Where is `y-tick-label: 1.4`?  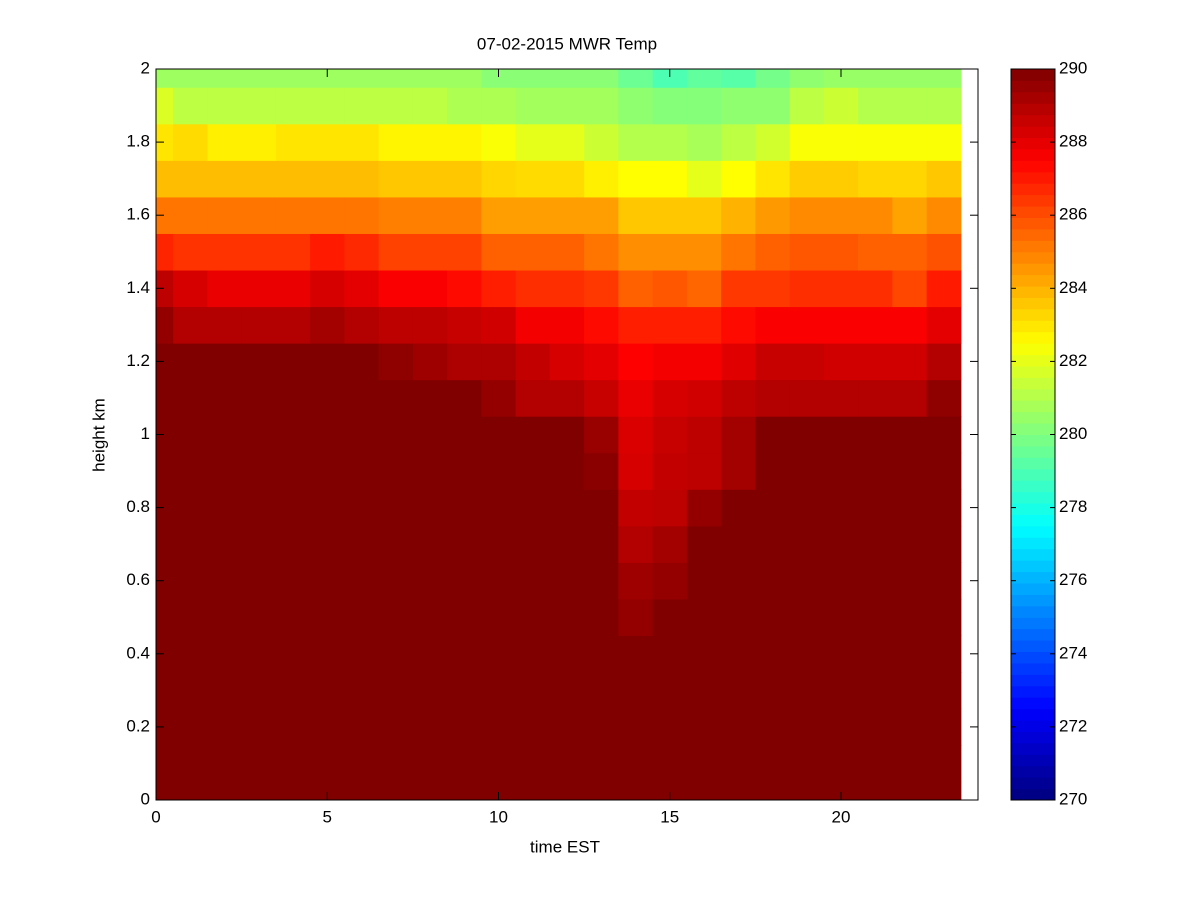
y-tick-label: 1.4 is located at coordinates (138, 287).